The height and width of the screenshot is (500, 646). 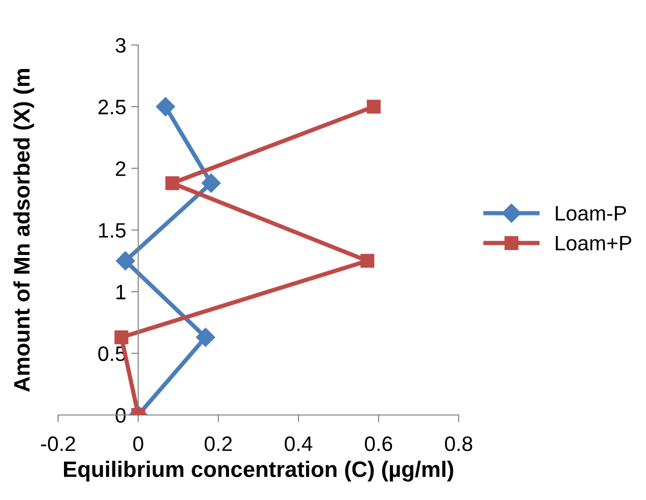 What do you see at coordinates (298, 444) in the screenshot?
I see `x-tick-label: 0.4` at bounding box center [298, 444].